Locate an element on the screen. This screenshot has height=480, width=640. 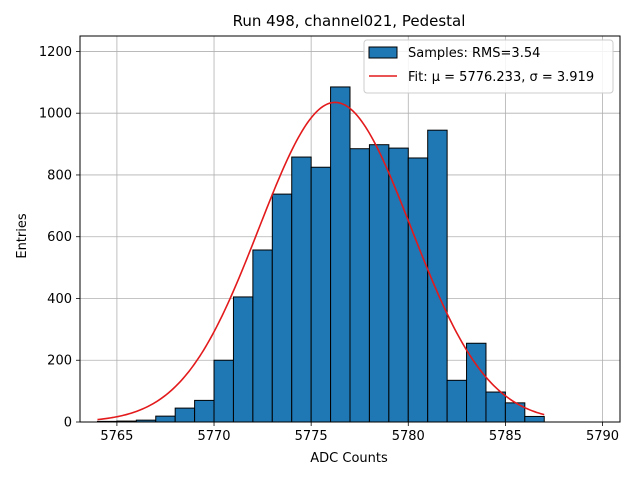
x-tick-label: 5790 is located at coordinates (602, 436).